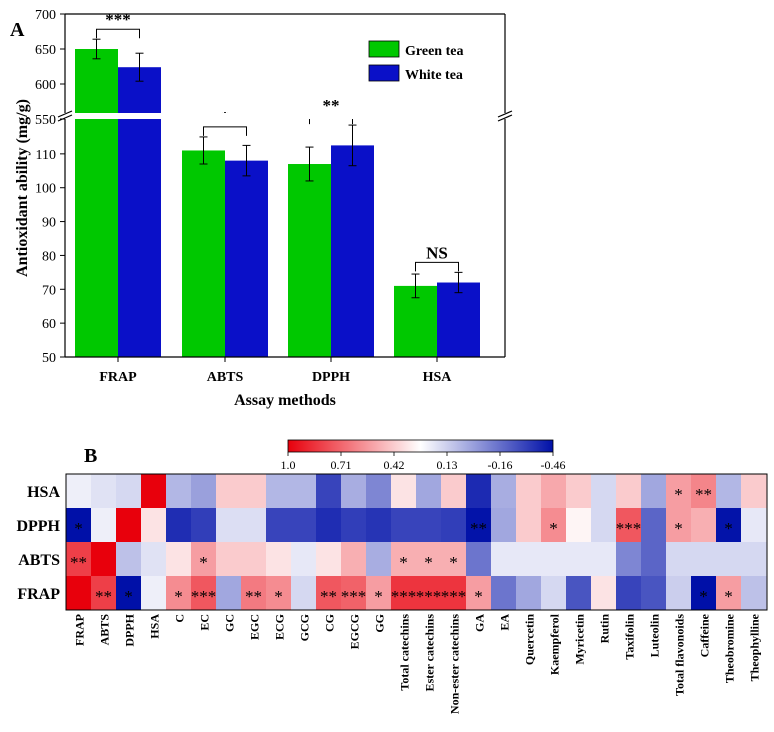  I want to click on column-label: GCG, so click(305, 627).